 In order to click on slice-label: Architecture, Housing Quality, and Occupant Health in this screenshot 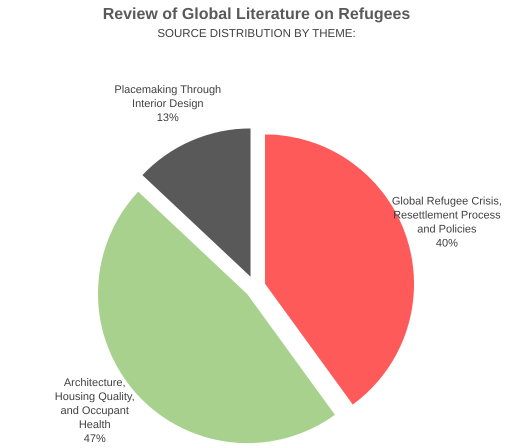, I will do `click(94, 404)`.